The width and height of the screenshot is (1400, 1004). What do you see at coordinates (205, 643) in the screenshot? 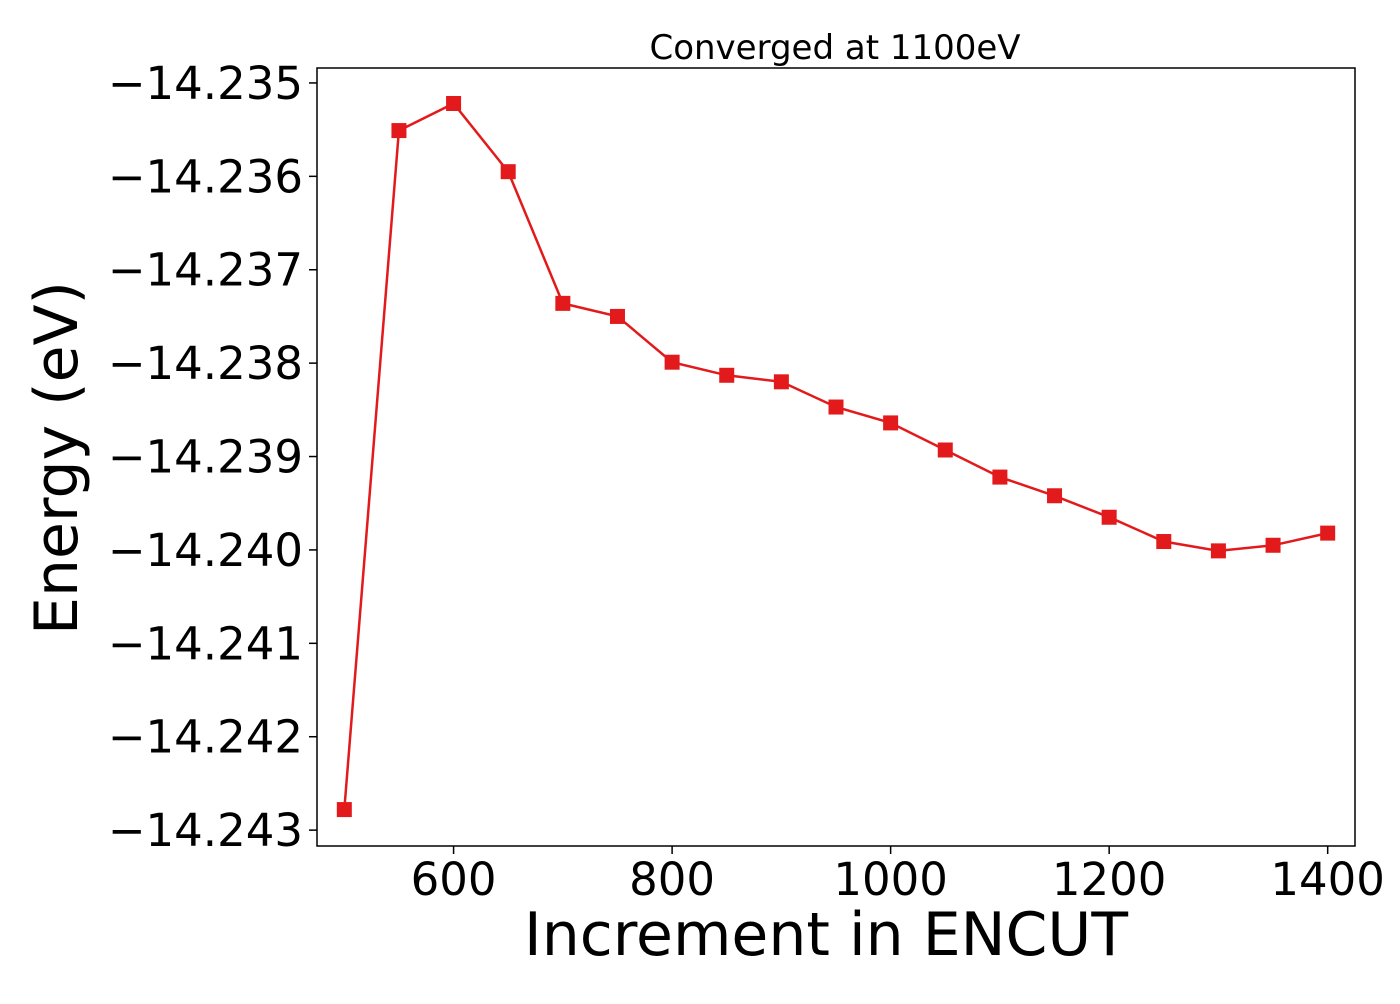
I see `y-tick-label: −14.241` at bounding box center [205, 643].